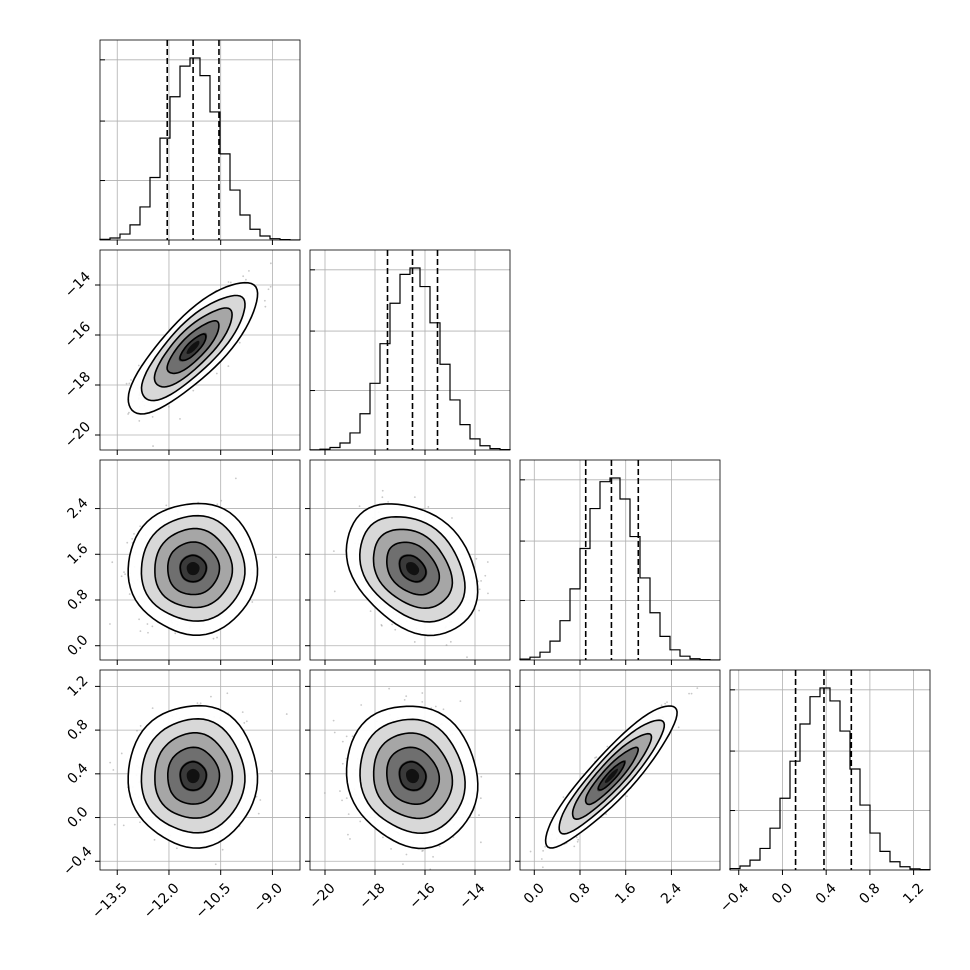 Image resolution: width=970 pixels, height=970 pixels. I want to click on xtick-label-0-1: −12.0, so click(162, 901).